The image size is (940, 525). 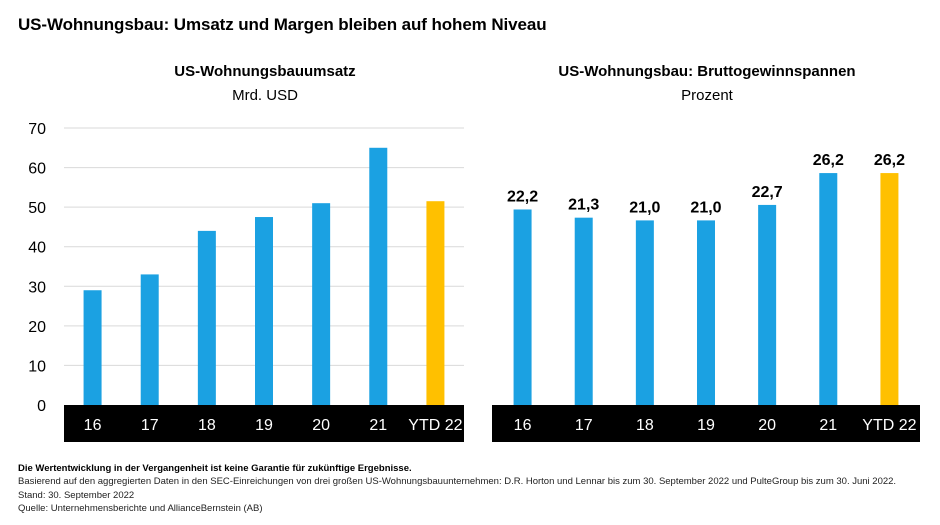 I want to click on chart1-ytick-label: 60, so click(x=37, y=169).